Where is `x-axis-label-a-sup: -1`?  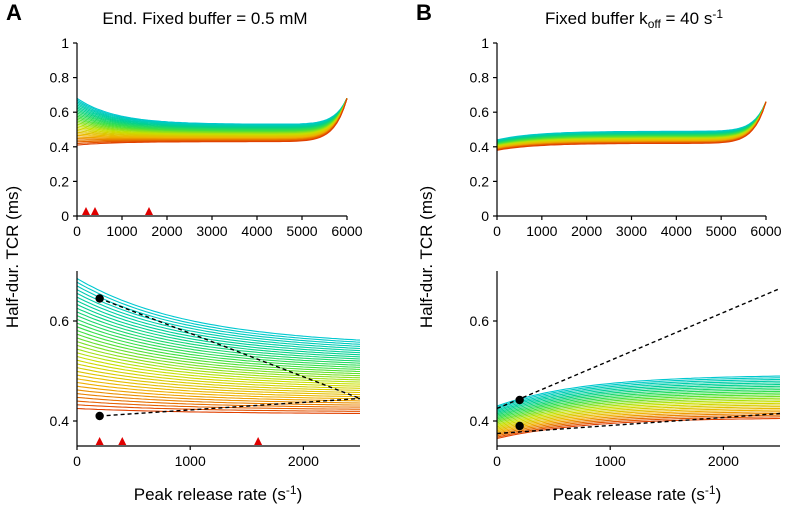 x-axis-label-a-sup: -1 is located at coordinates (291, 490).